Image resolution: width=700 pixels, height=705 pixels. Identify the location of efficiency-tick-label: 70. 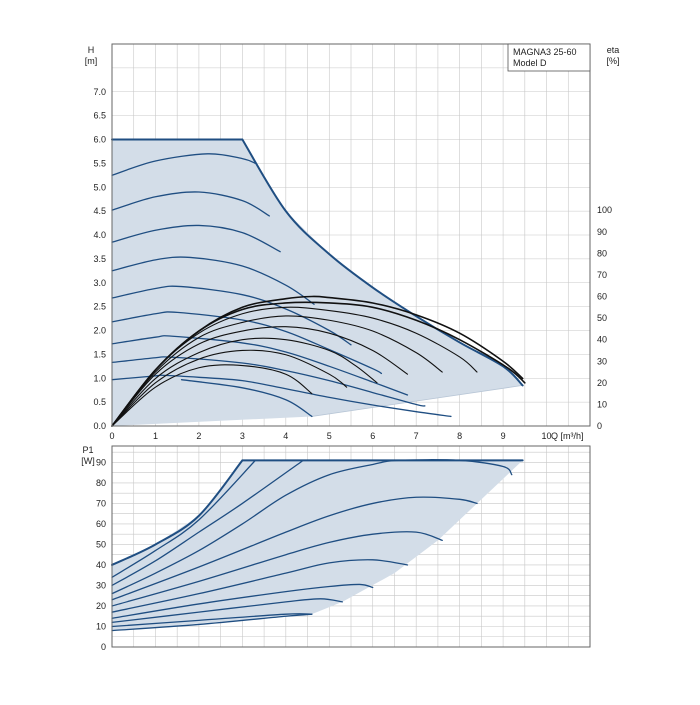
(602, 275).